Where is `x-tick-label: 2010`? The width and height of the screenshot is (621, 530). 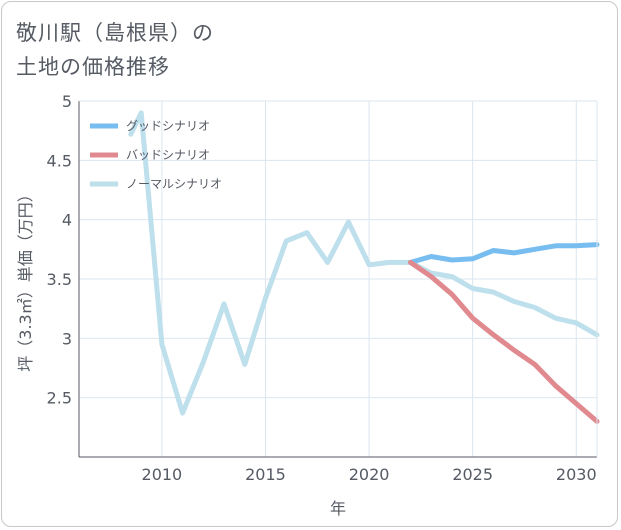
x-tick-label: 2010 is located at coordinates (162, 474).